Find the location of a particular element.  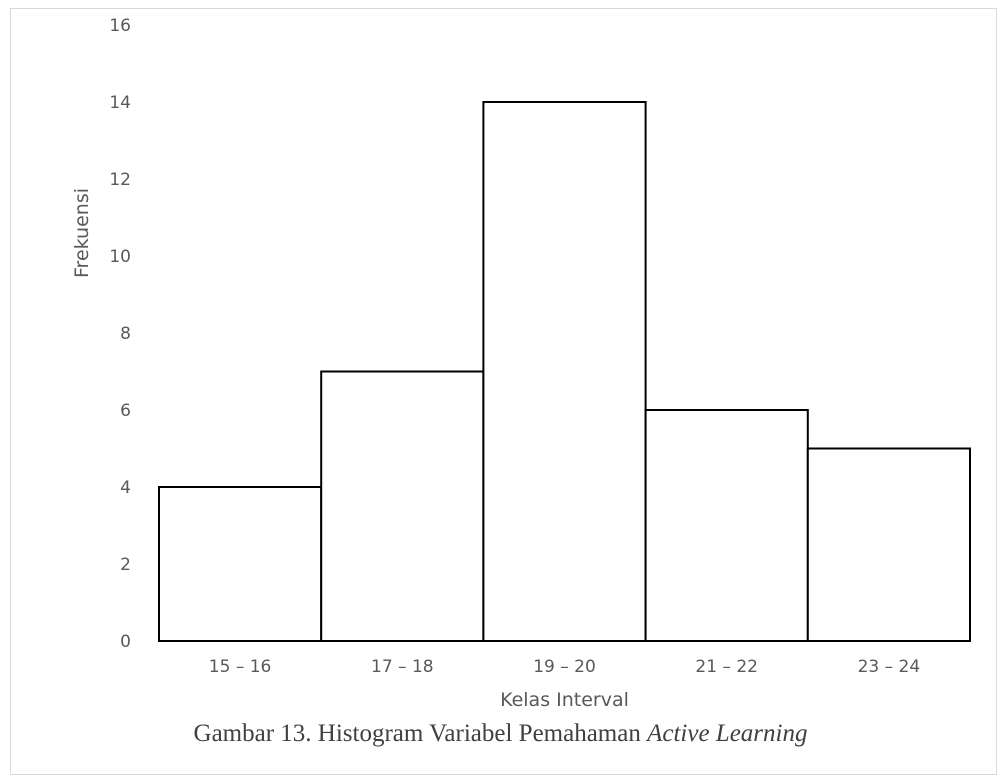

y-tick-label: 0 is located at coordinates (125, 642).